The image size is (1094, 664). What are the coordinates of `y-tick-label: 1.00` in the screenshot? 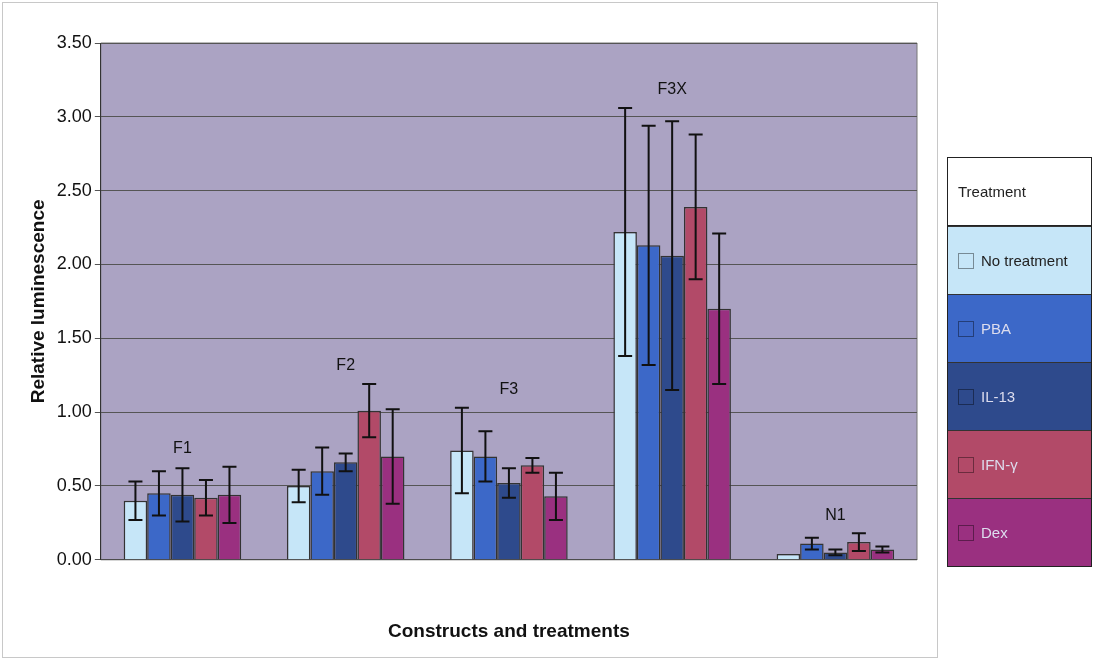 It's located at (74, 411).